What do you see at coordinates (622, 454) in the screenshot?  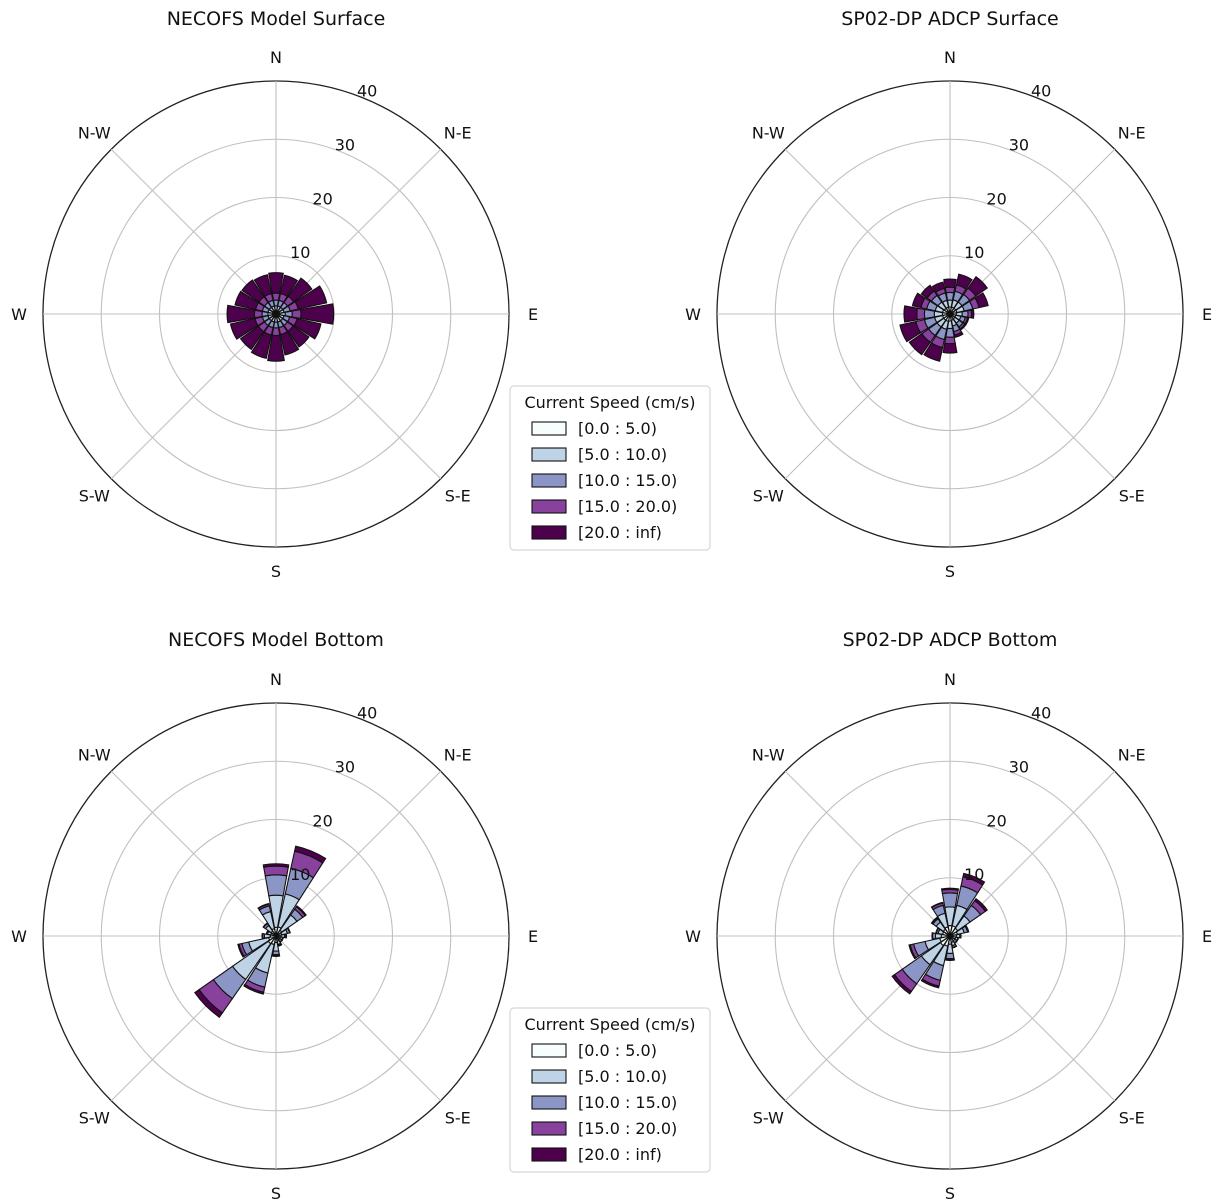 I see `legend-entry-label: [5.0 : 10.0)` at bounding box center [622, 454].